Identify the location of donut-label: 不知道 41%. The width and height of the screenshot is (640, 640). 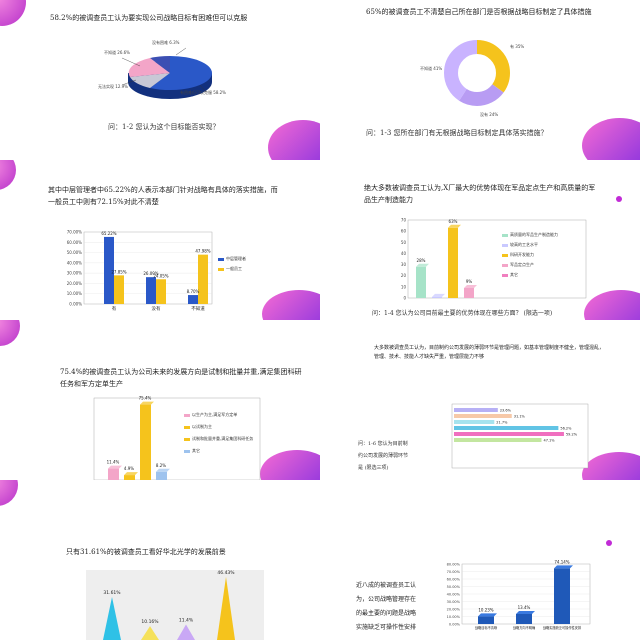
(431, 68).